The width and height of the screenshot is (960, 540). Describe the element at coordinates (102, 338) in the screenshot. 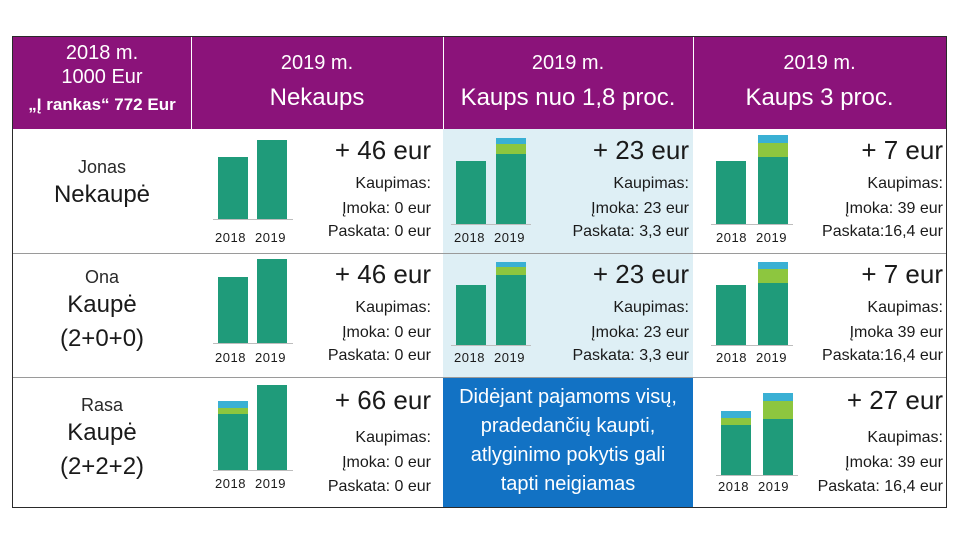

I see `person-status-detail: (2+0+0)` at that location.